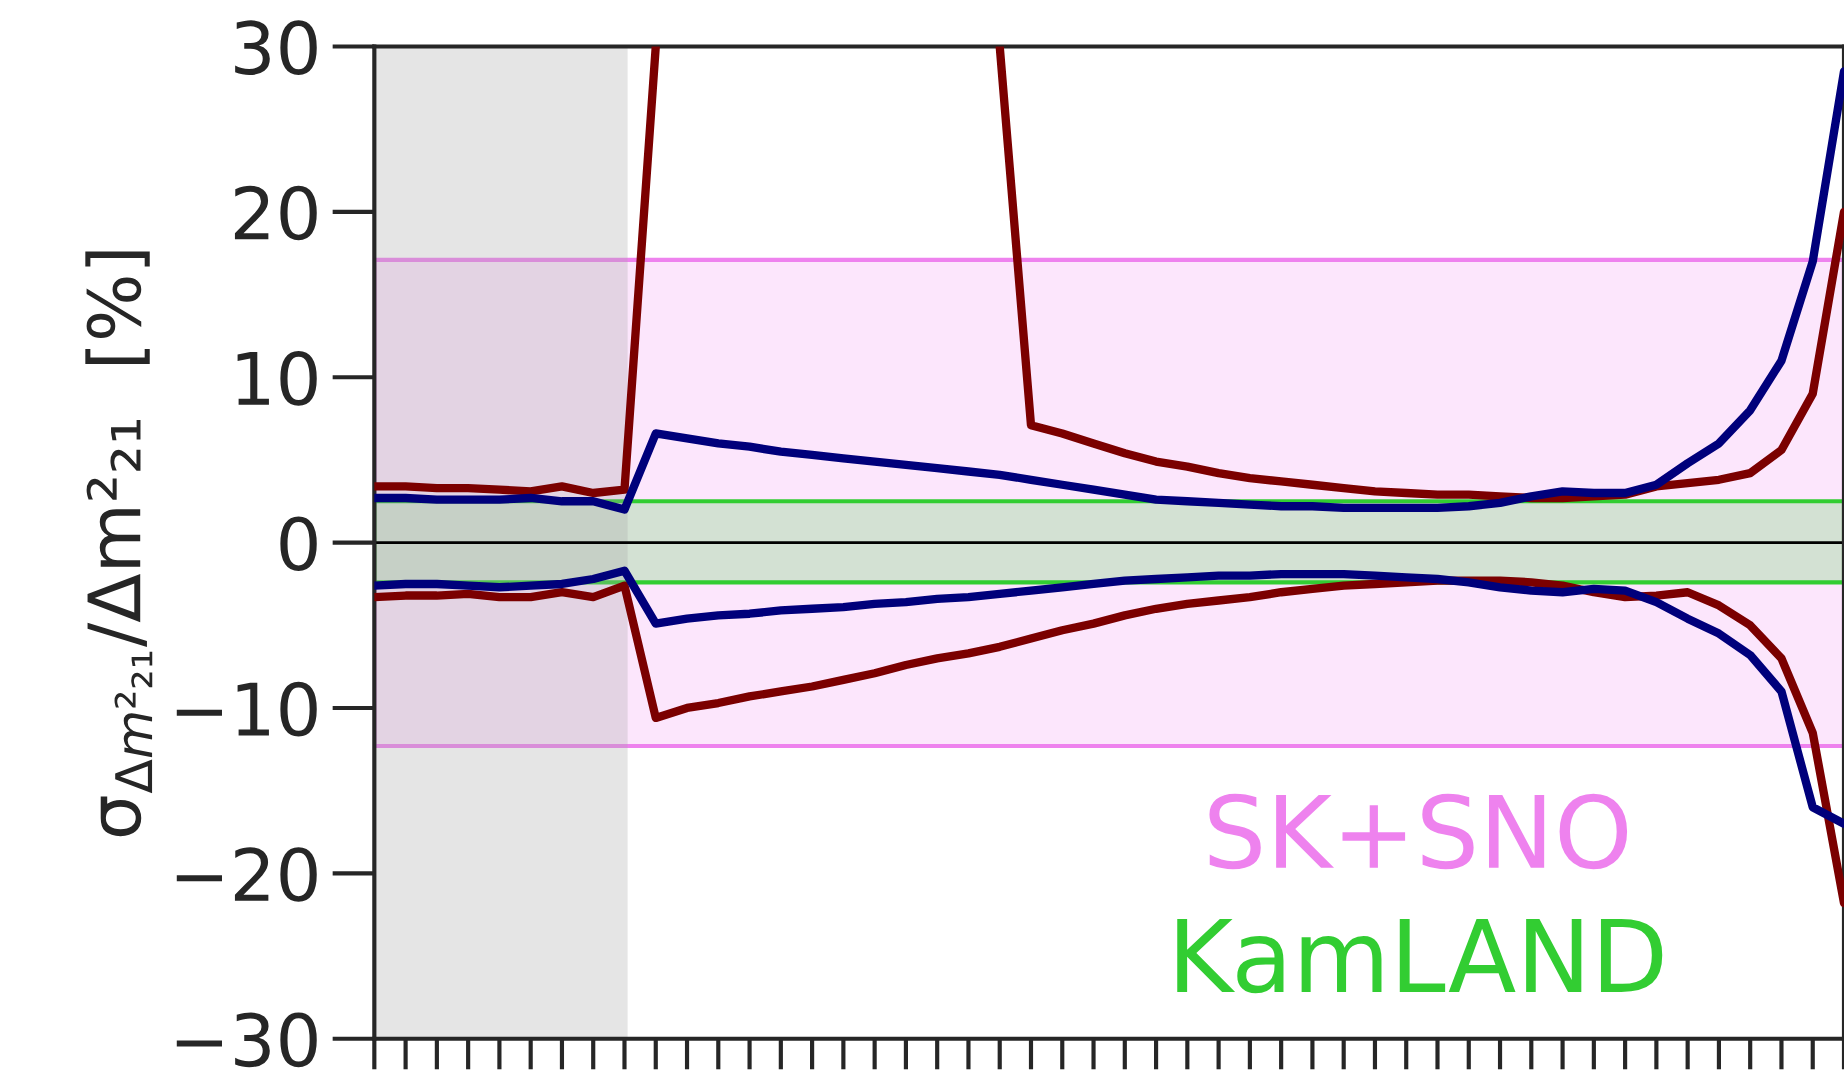 Image resolution: width=1844 pixels, height=1082 pixels. Describe the element at coordinates (277, 378) in the screenshot. I see `y-tick-label: 10` at that location.